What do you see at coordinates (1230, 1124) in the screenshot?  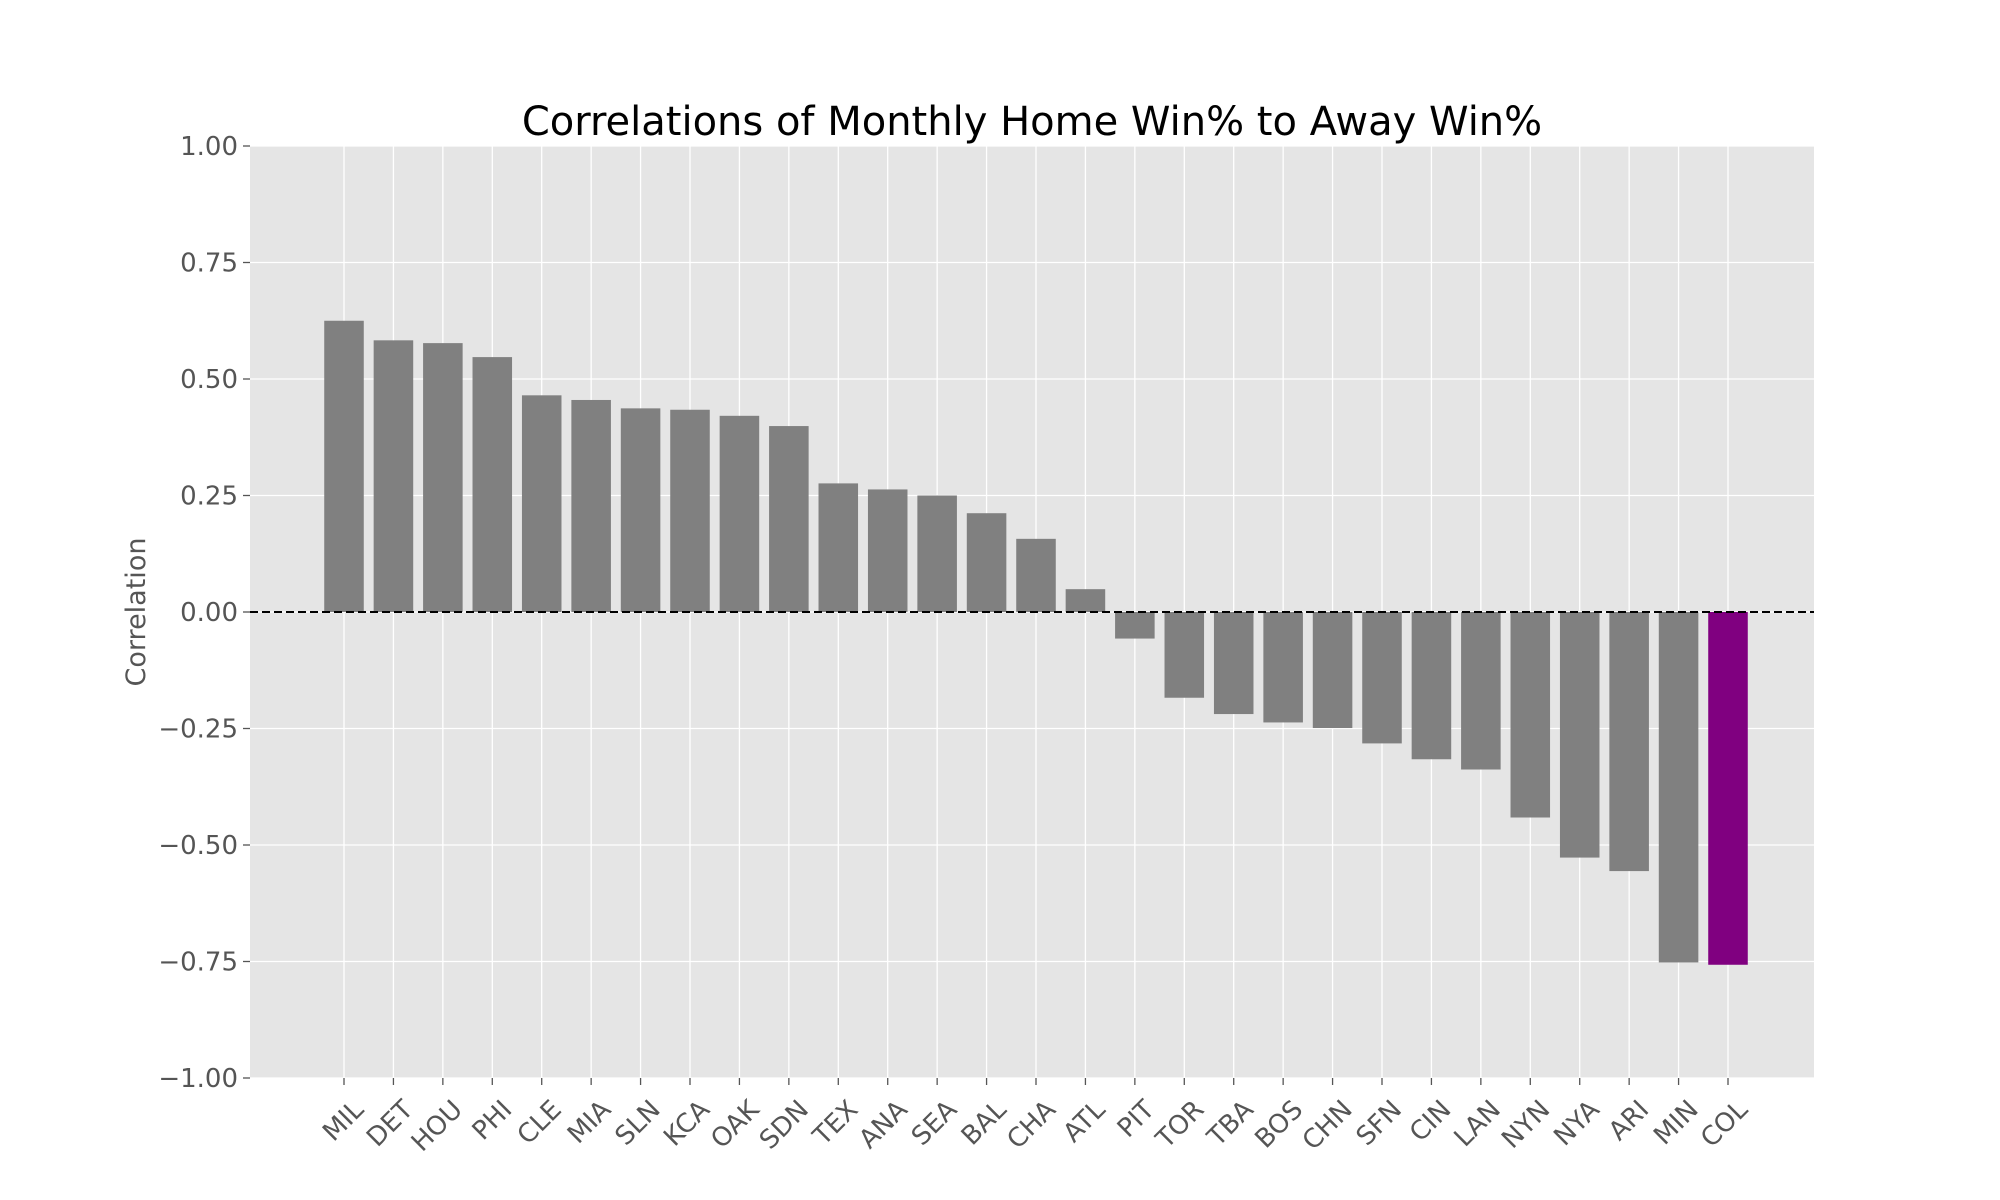 I see `x-tick-label-tba: TBA` at bounding box center [1230, 1124].